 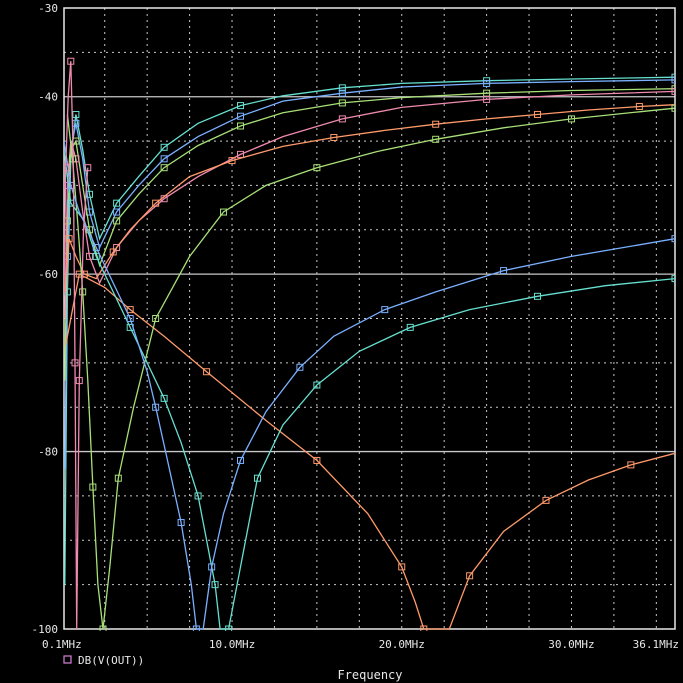 What do you see at coordinates (571, 644) in the screenshot?
I see `x-tick-label: 30.0MHz` at bounding box center [571, 644].